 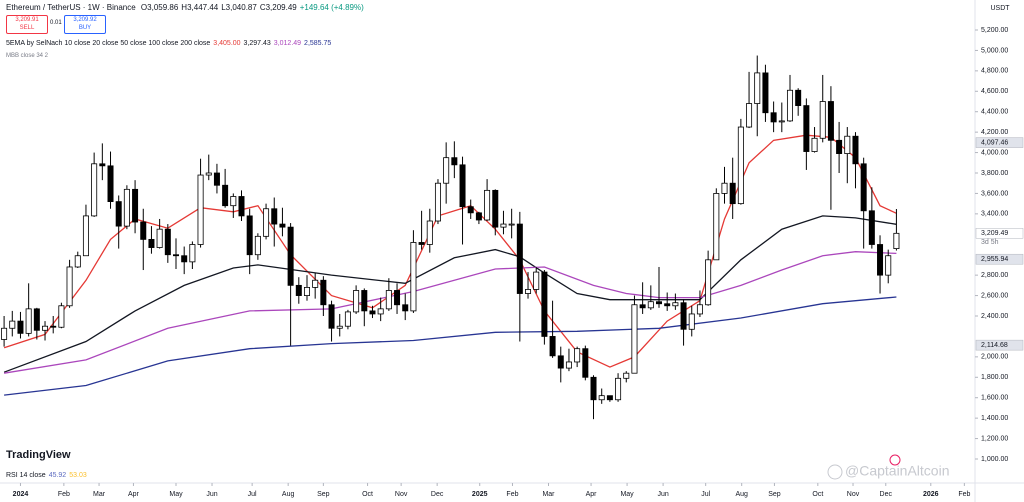 What do you see at coordinates (27, 28) in the screenshot?
I see `sell-label: SELL` at bounding box center [27, 28].